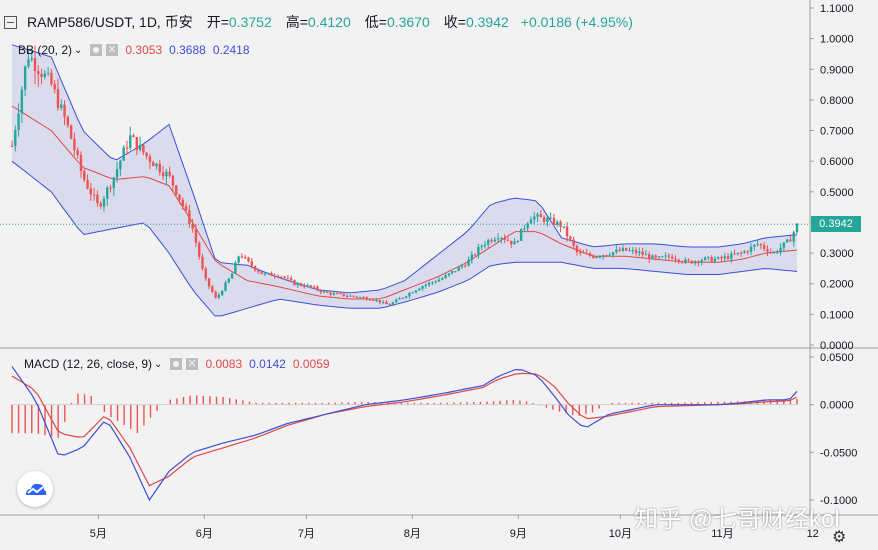 This screenshot has width=878, height=550. I want to click on close-label: 收=, so click(454, 22).